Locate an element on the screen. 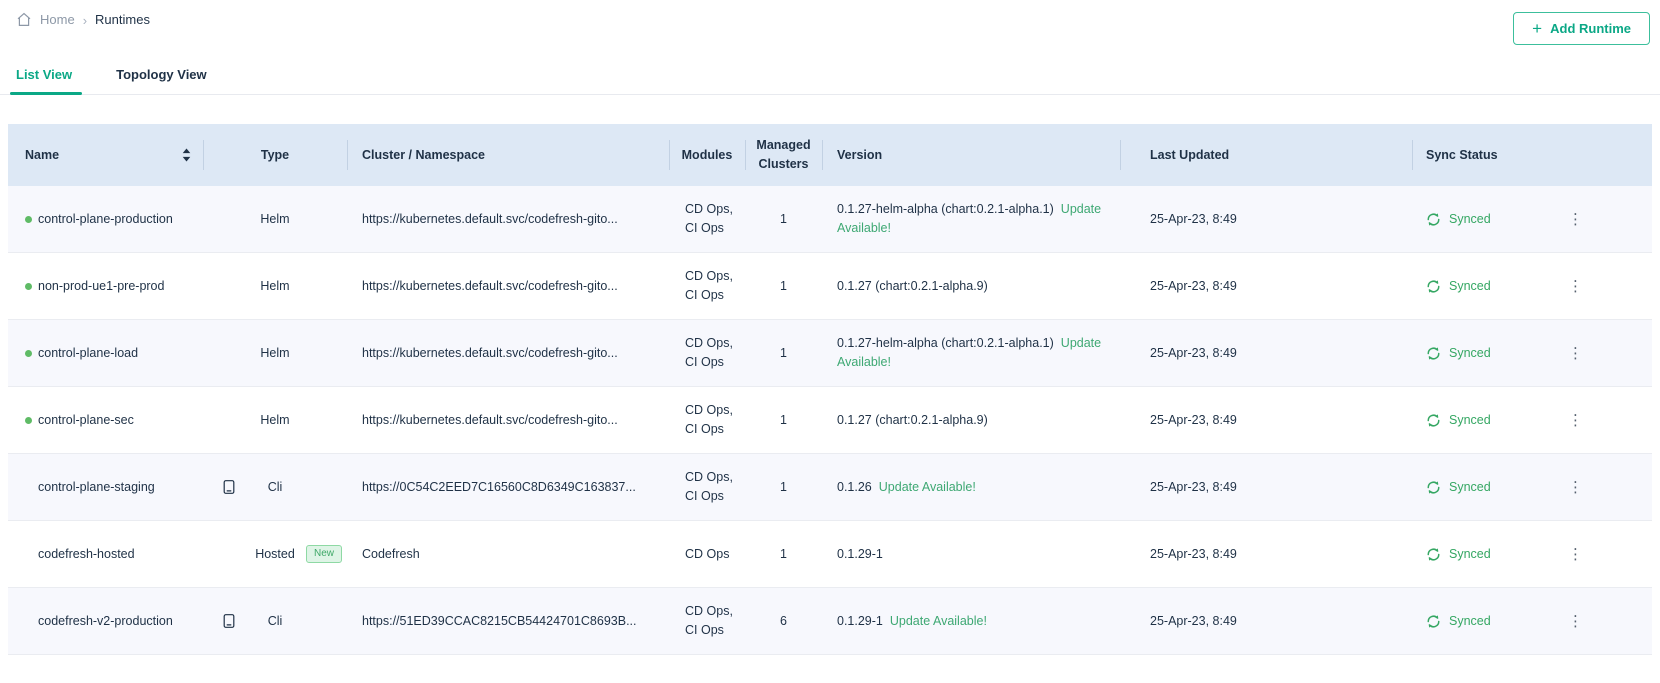  column-header-name: Name is located at coordinates (105, 155).